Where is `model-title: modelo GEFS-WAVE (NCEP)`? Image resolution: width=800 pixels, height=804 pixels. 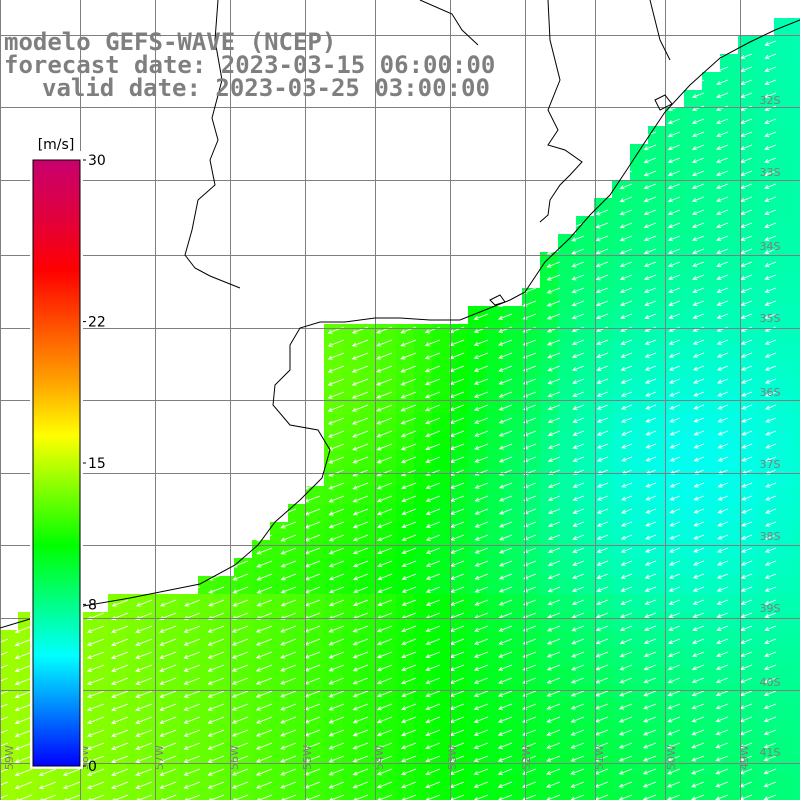
model-title: modelo GEFS-WAVE (NCEP) is located at coordinates (170, 42).